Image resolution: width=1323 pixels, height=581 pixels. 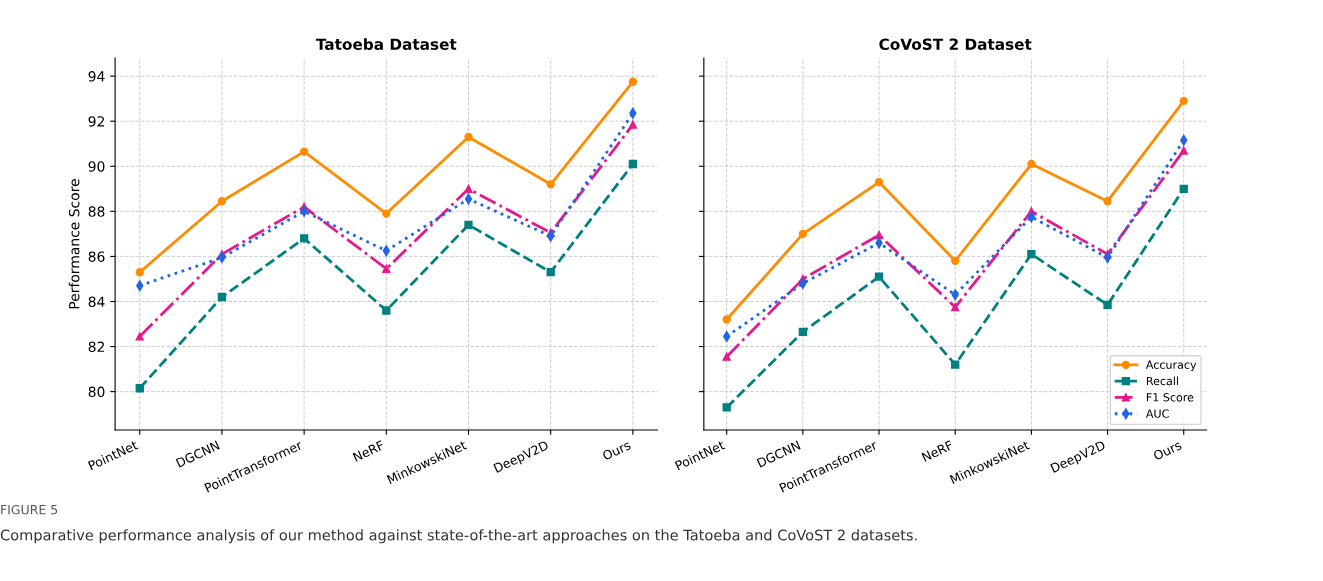 I want to click on legend-label: Recall, so click(x=1162, y=381).